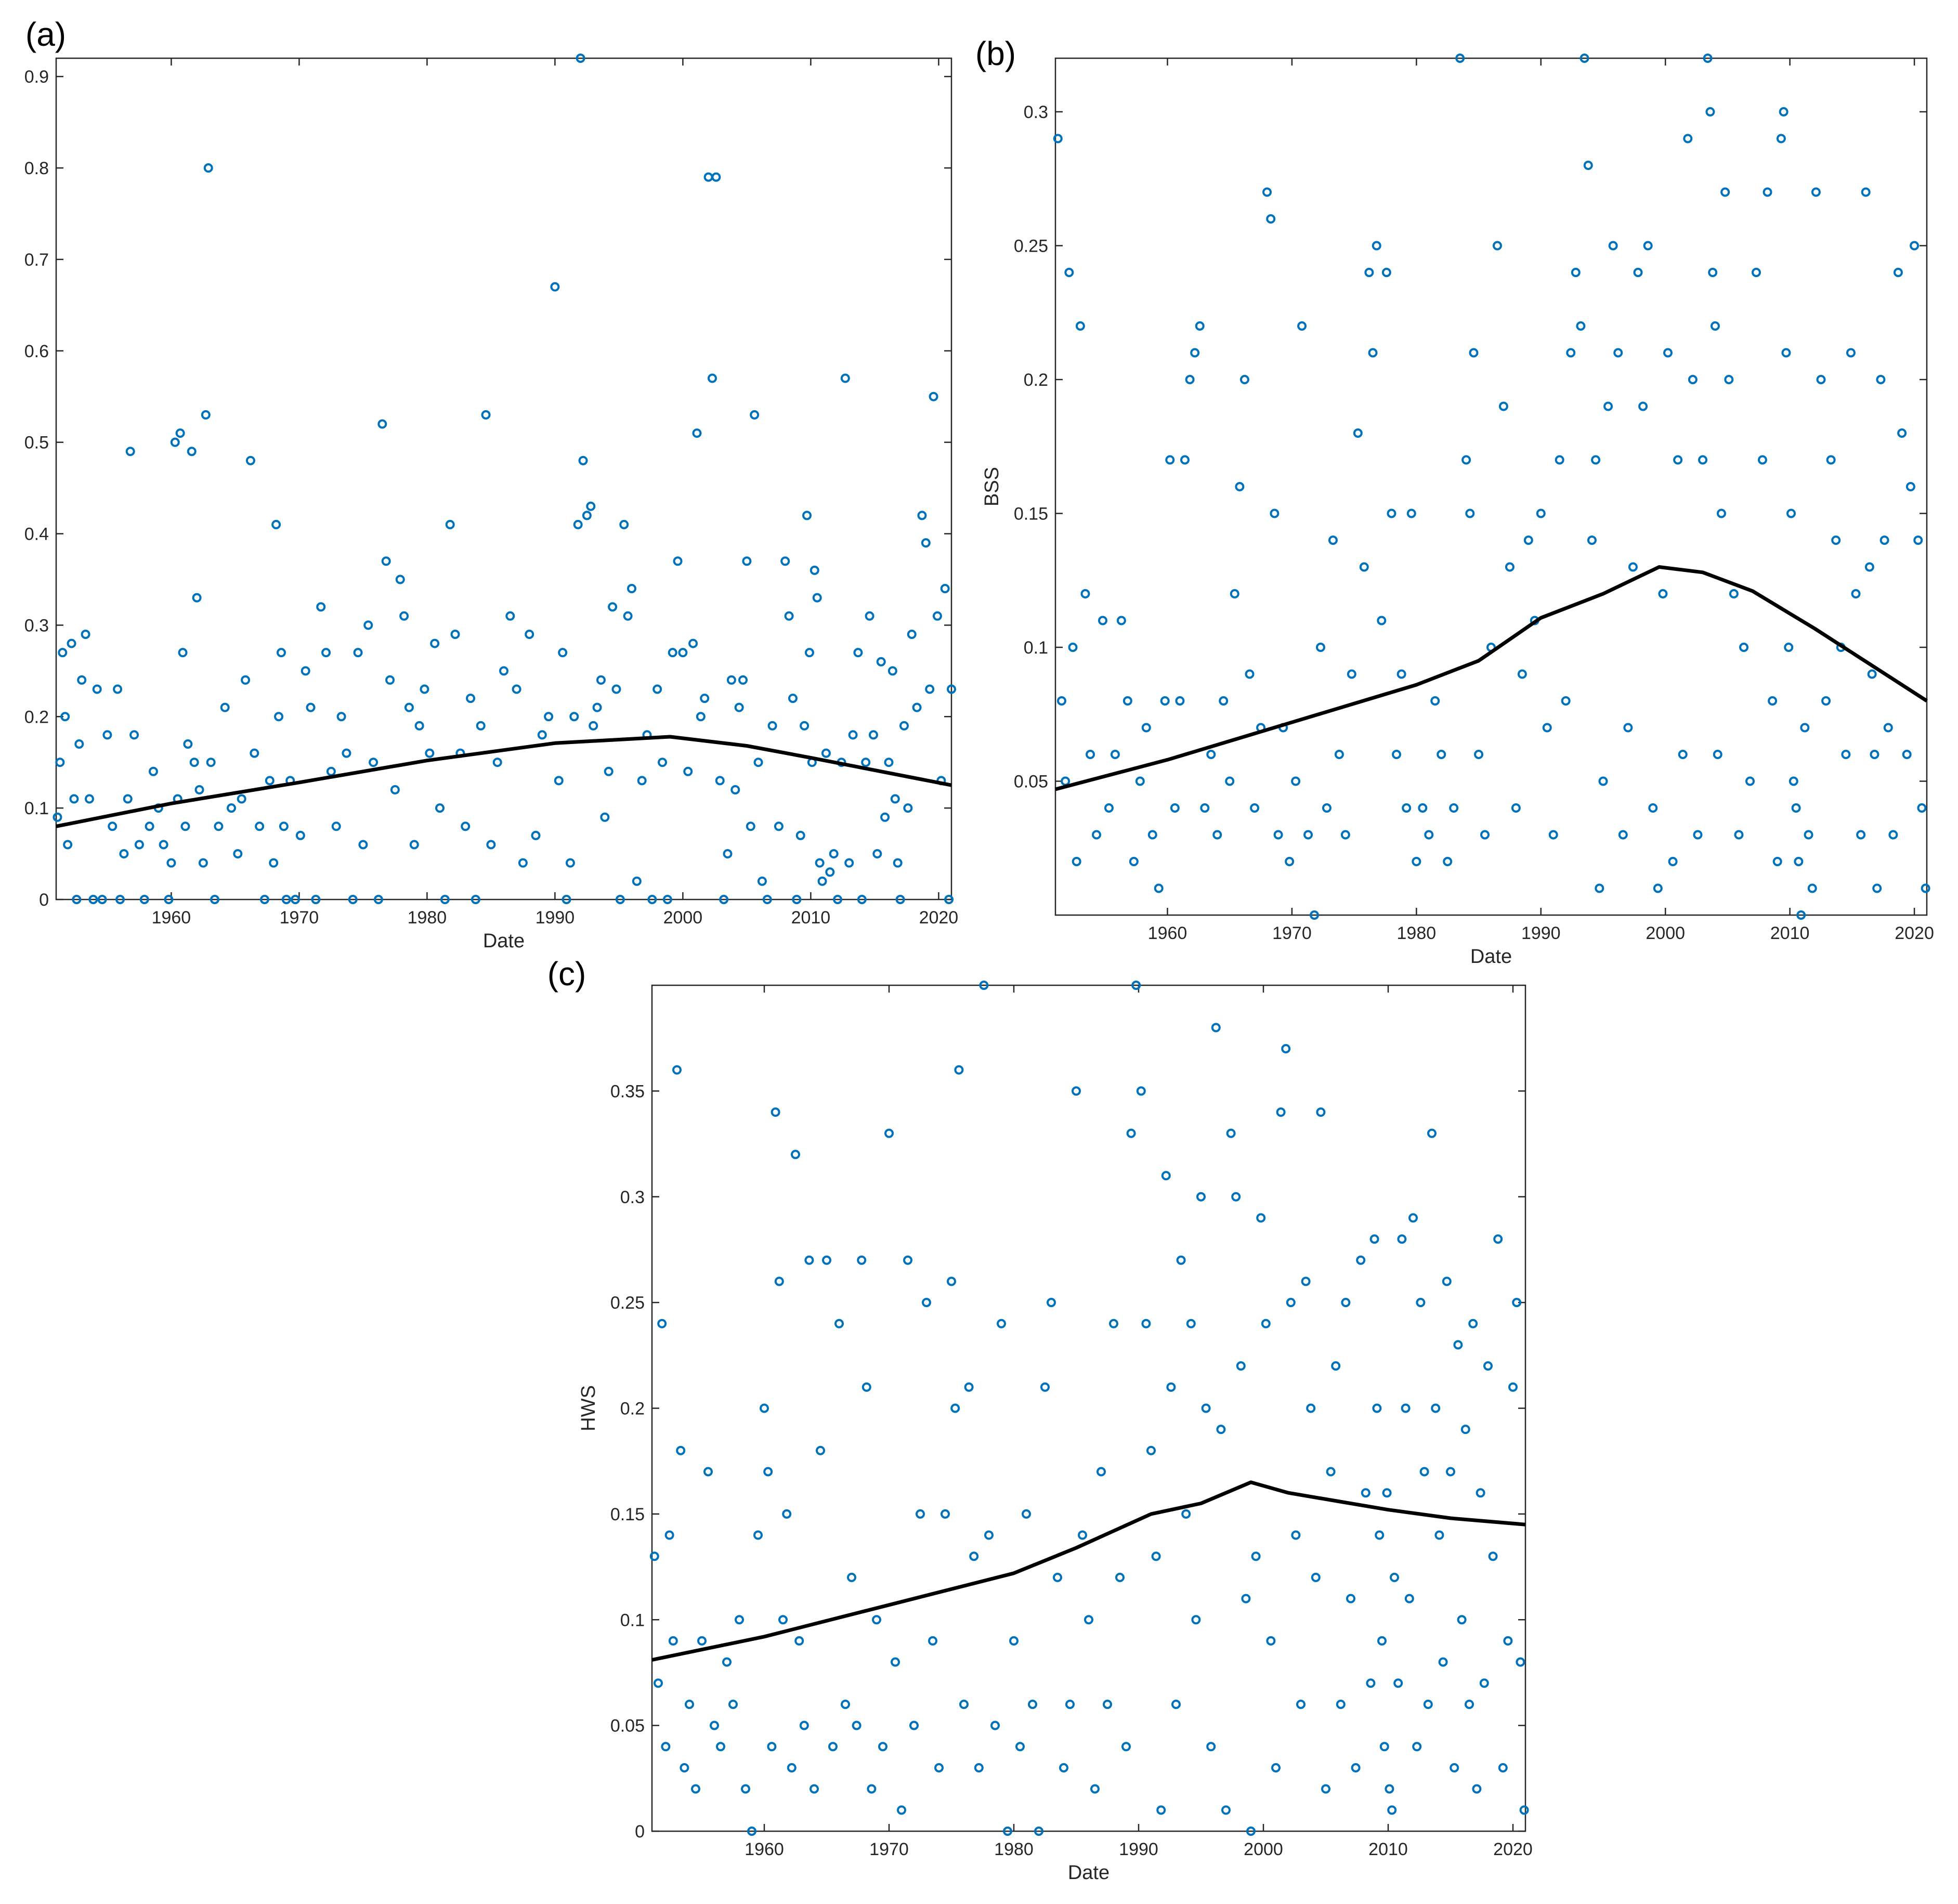  Describe the element at coordinates (939, 918) in the screenshot. I see `x-tick-label-a: 2020` at that location.